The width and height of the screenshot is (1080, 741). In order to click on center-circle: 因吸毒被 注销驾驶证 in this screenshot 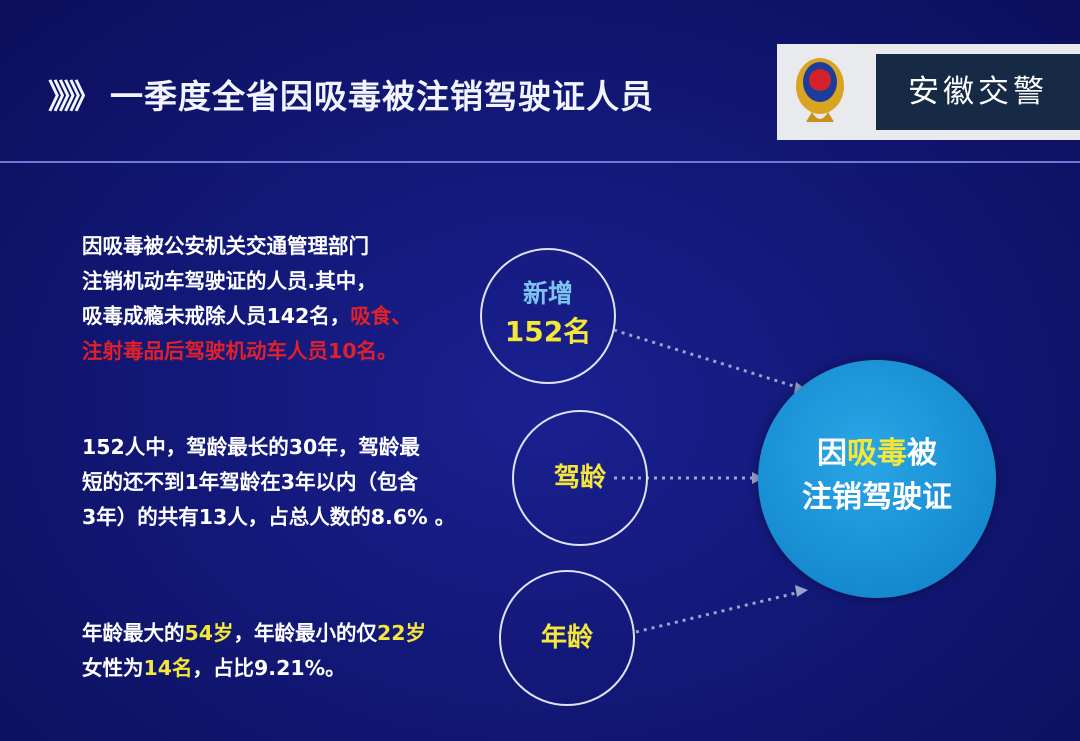, I will do `click(877, 479)`.